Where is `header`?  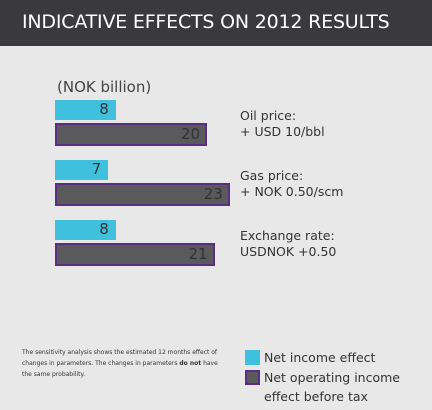 header is located at coordinates (216, 23).